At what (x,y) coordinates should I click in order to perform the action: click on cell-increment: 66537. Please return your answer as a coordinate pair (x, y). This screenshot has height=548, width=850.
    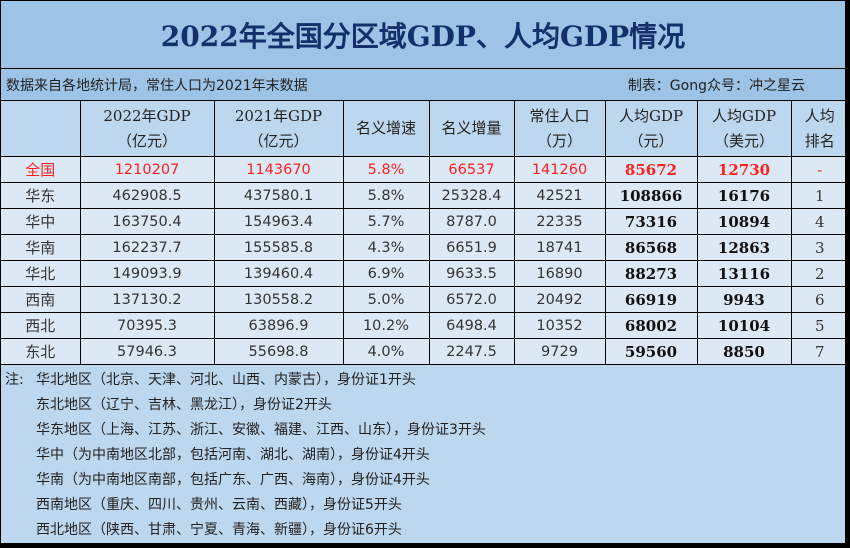
    Looking at the image, I should click on (471, 169).